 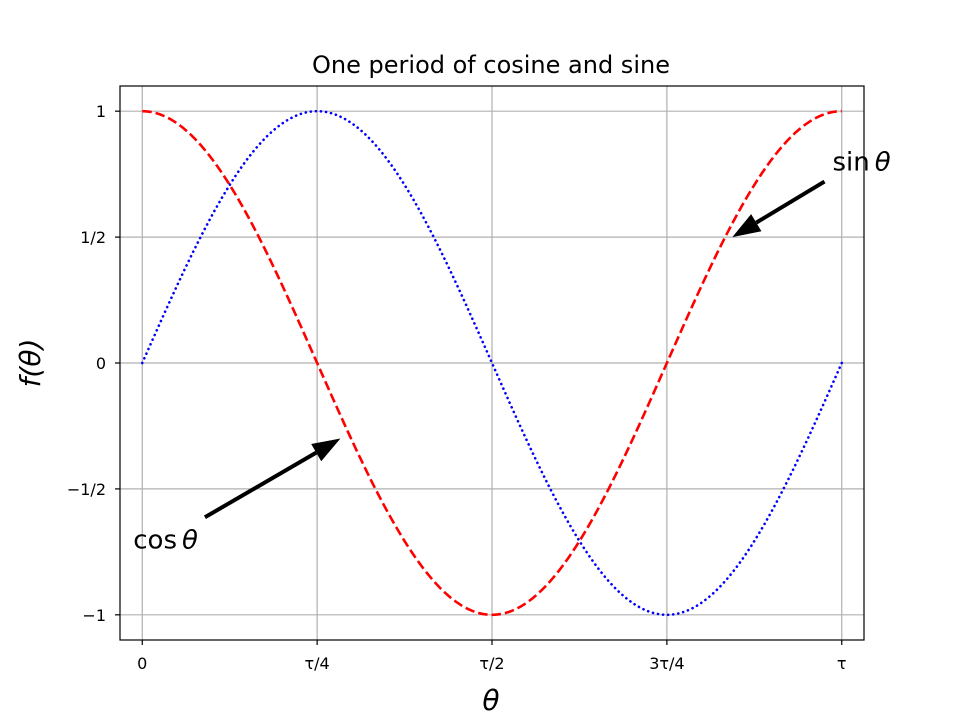 I want to click on cos-annotation-arrowhead, so click(x=326, y=450).